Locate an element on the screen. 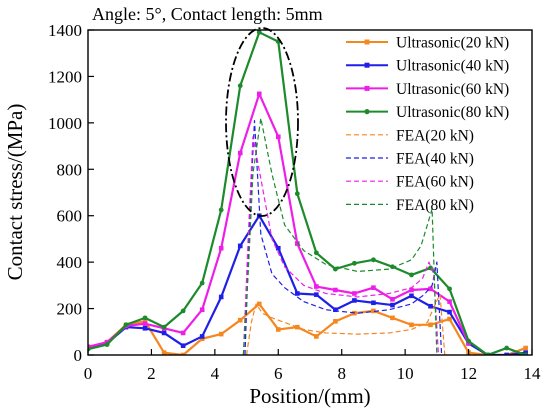 The width and height of the screenshot is (550, 414). peak-highlight-ellipse is located at coordinates (262, 122).